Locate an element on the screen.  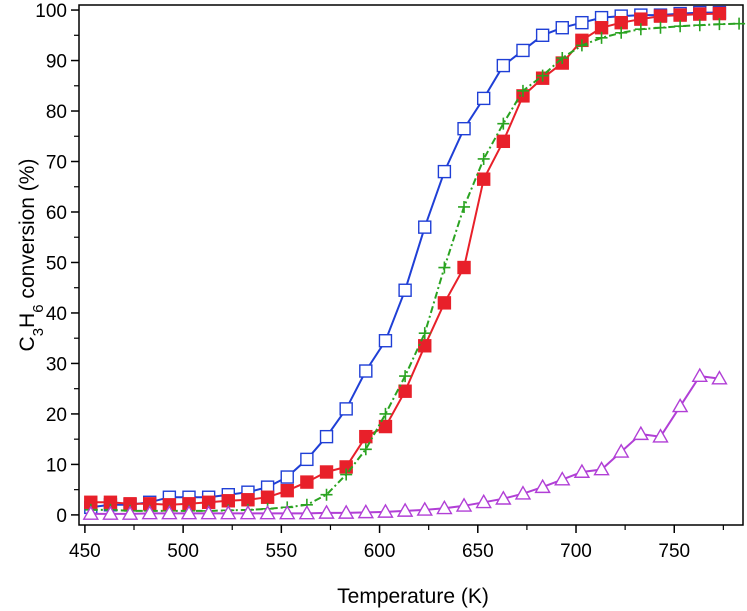
x-tick-label: 750 is located at coordinates (674, 551).